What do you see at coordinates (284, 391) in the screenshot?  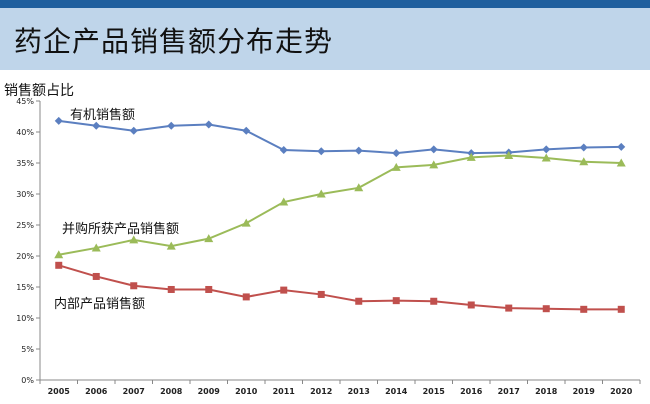 I see `x-tick-label: 2011` at bounding box center [284, 391].